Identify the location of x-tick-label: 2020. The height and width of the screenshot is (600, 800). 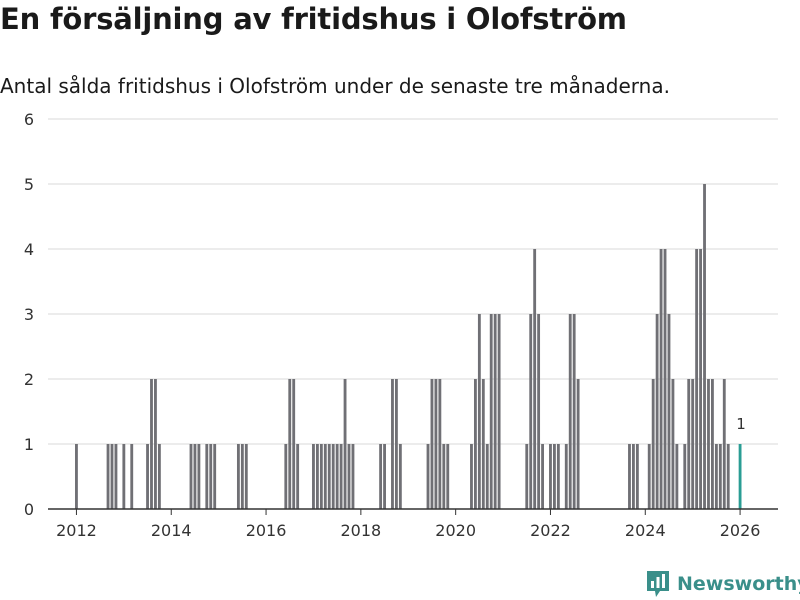
(455, 530).